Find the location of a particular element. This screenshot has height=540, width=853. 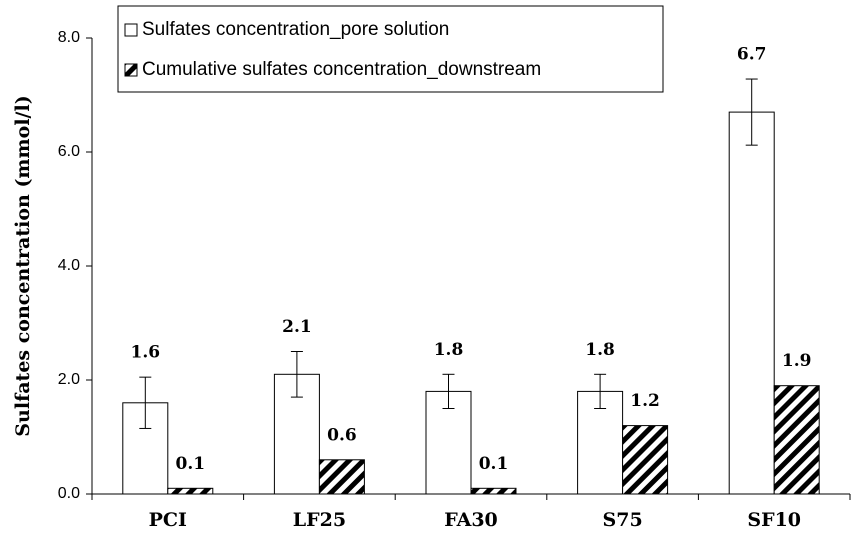

y-tick-label: 2.0 is located at coordinates (69, 379).